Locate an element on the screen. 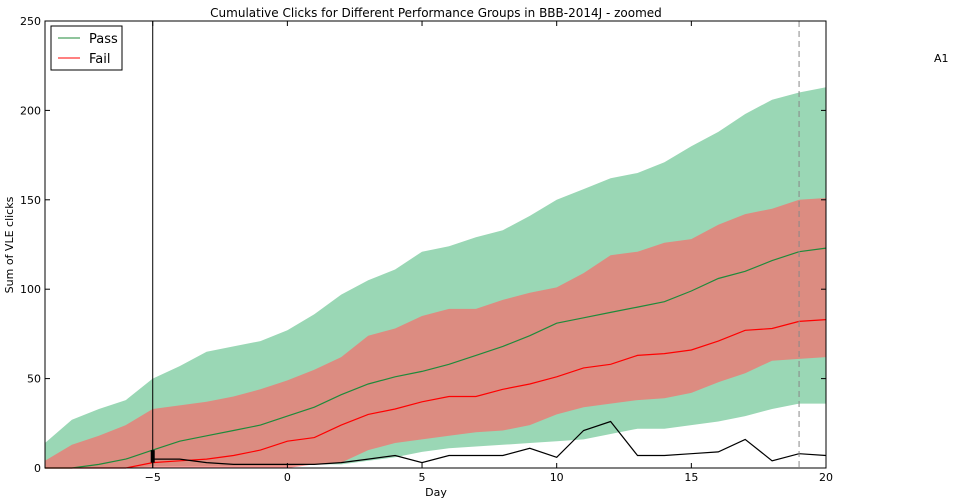 The image size is (954, 504). x-tick-label: 0 is located at coordinates (287, 477).